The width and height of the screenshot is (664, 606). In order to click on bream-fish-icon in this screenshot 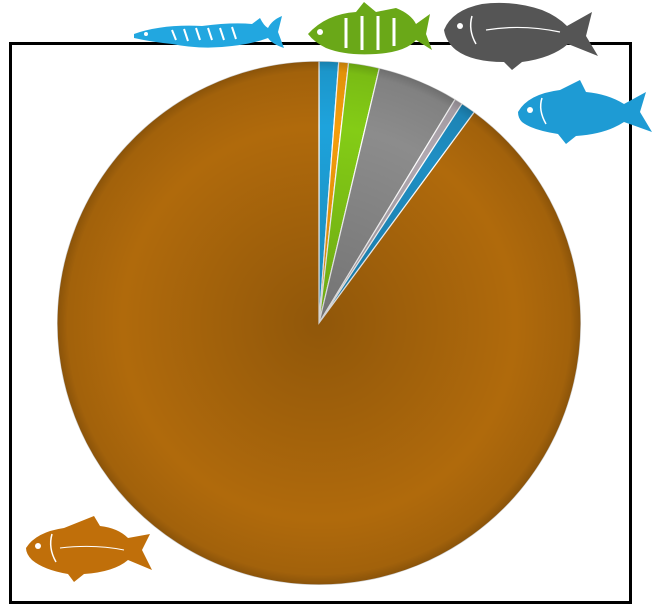, I will do `click(521, 36)`.